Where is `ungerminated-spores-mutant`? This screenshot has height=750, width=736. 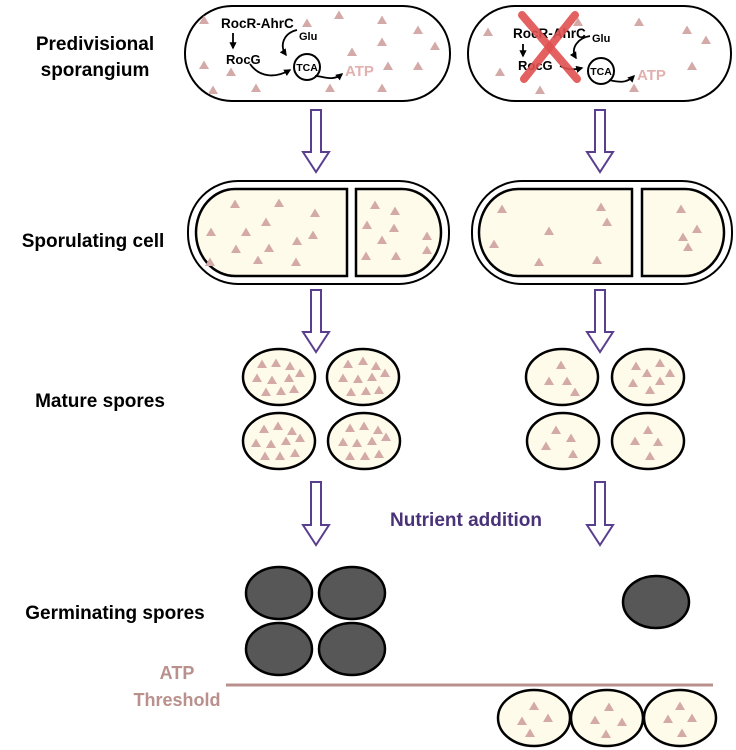
ungerminated-spores-mutant is located at coordinates (607, 718).